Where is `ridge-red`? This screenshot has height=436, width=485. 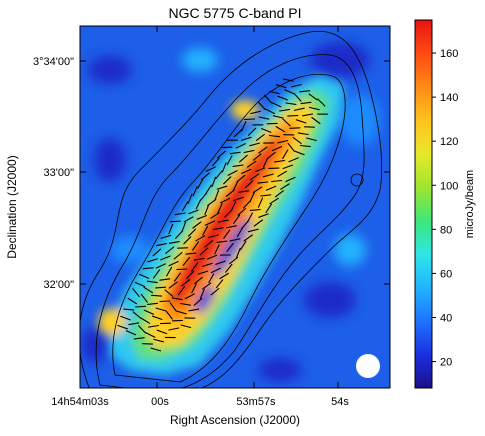 ridge-red is located at coordinates (225, 221).